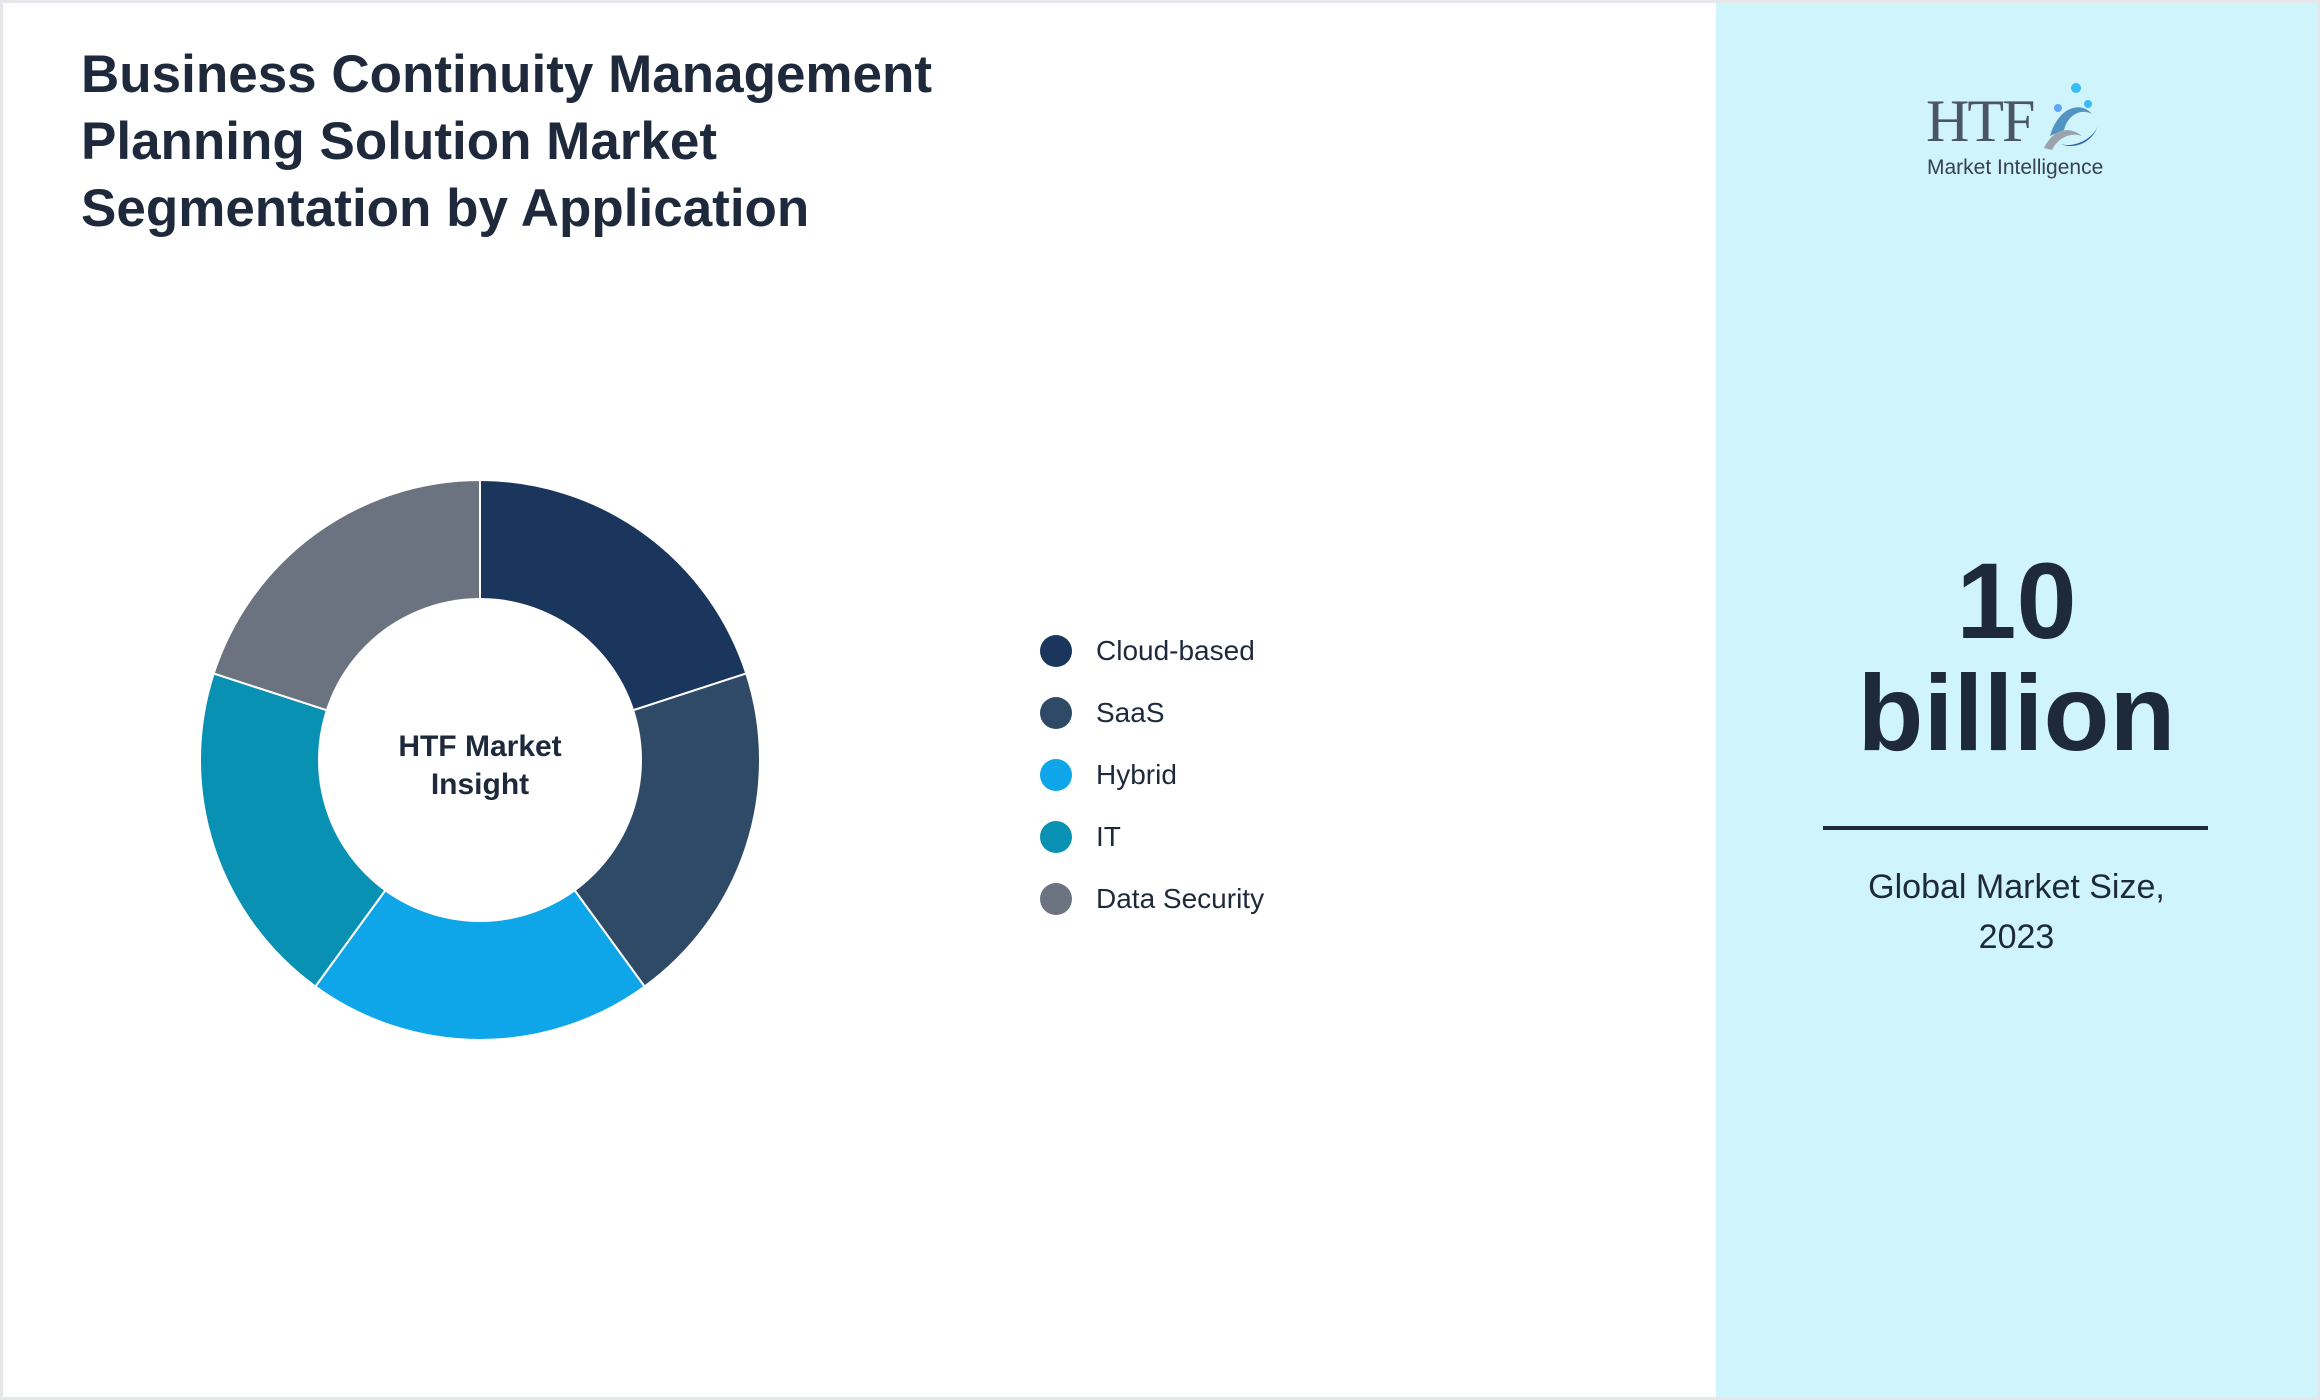 The width and height of the screenshot is (2320, 1400). I want to click on divider, so click(2015, 828).